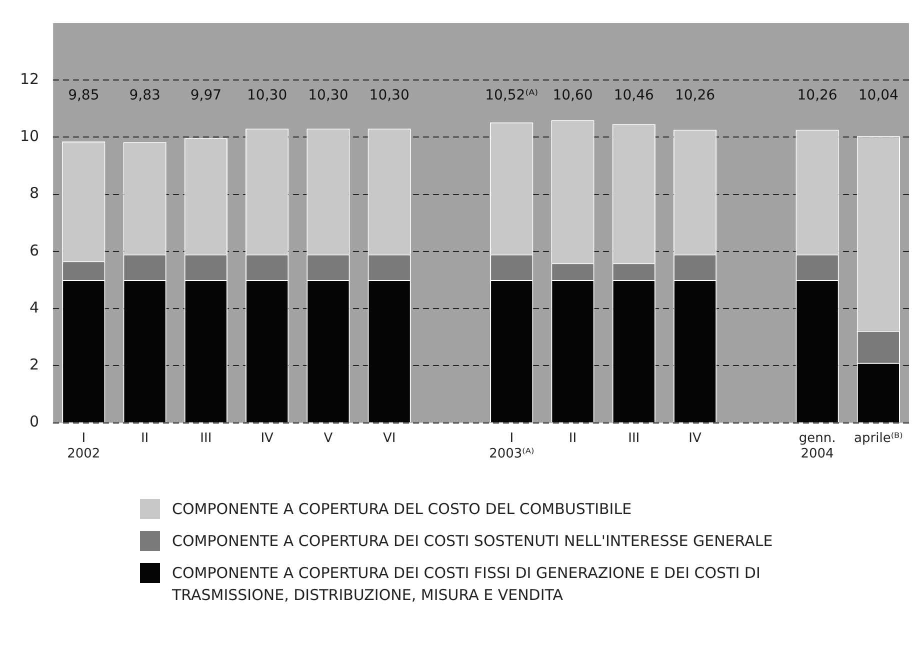 This screenshot has width=913, height=669. I want to click on y-tick-label: 6, so click(35, 250).